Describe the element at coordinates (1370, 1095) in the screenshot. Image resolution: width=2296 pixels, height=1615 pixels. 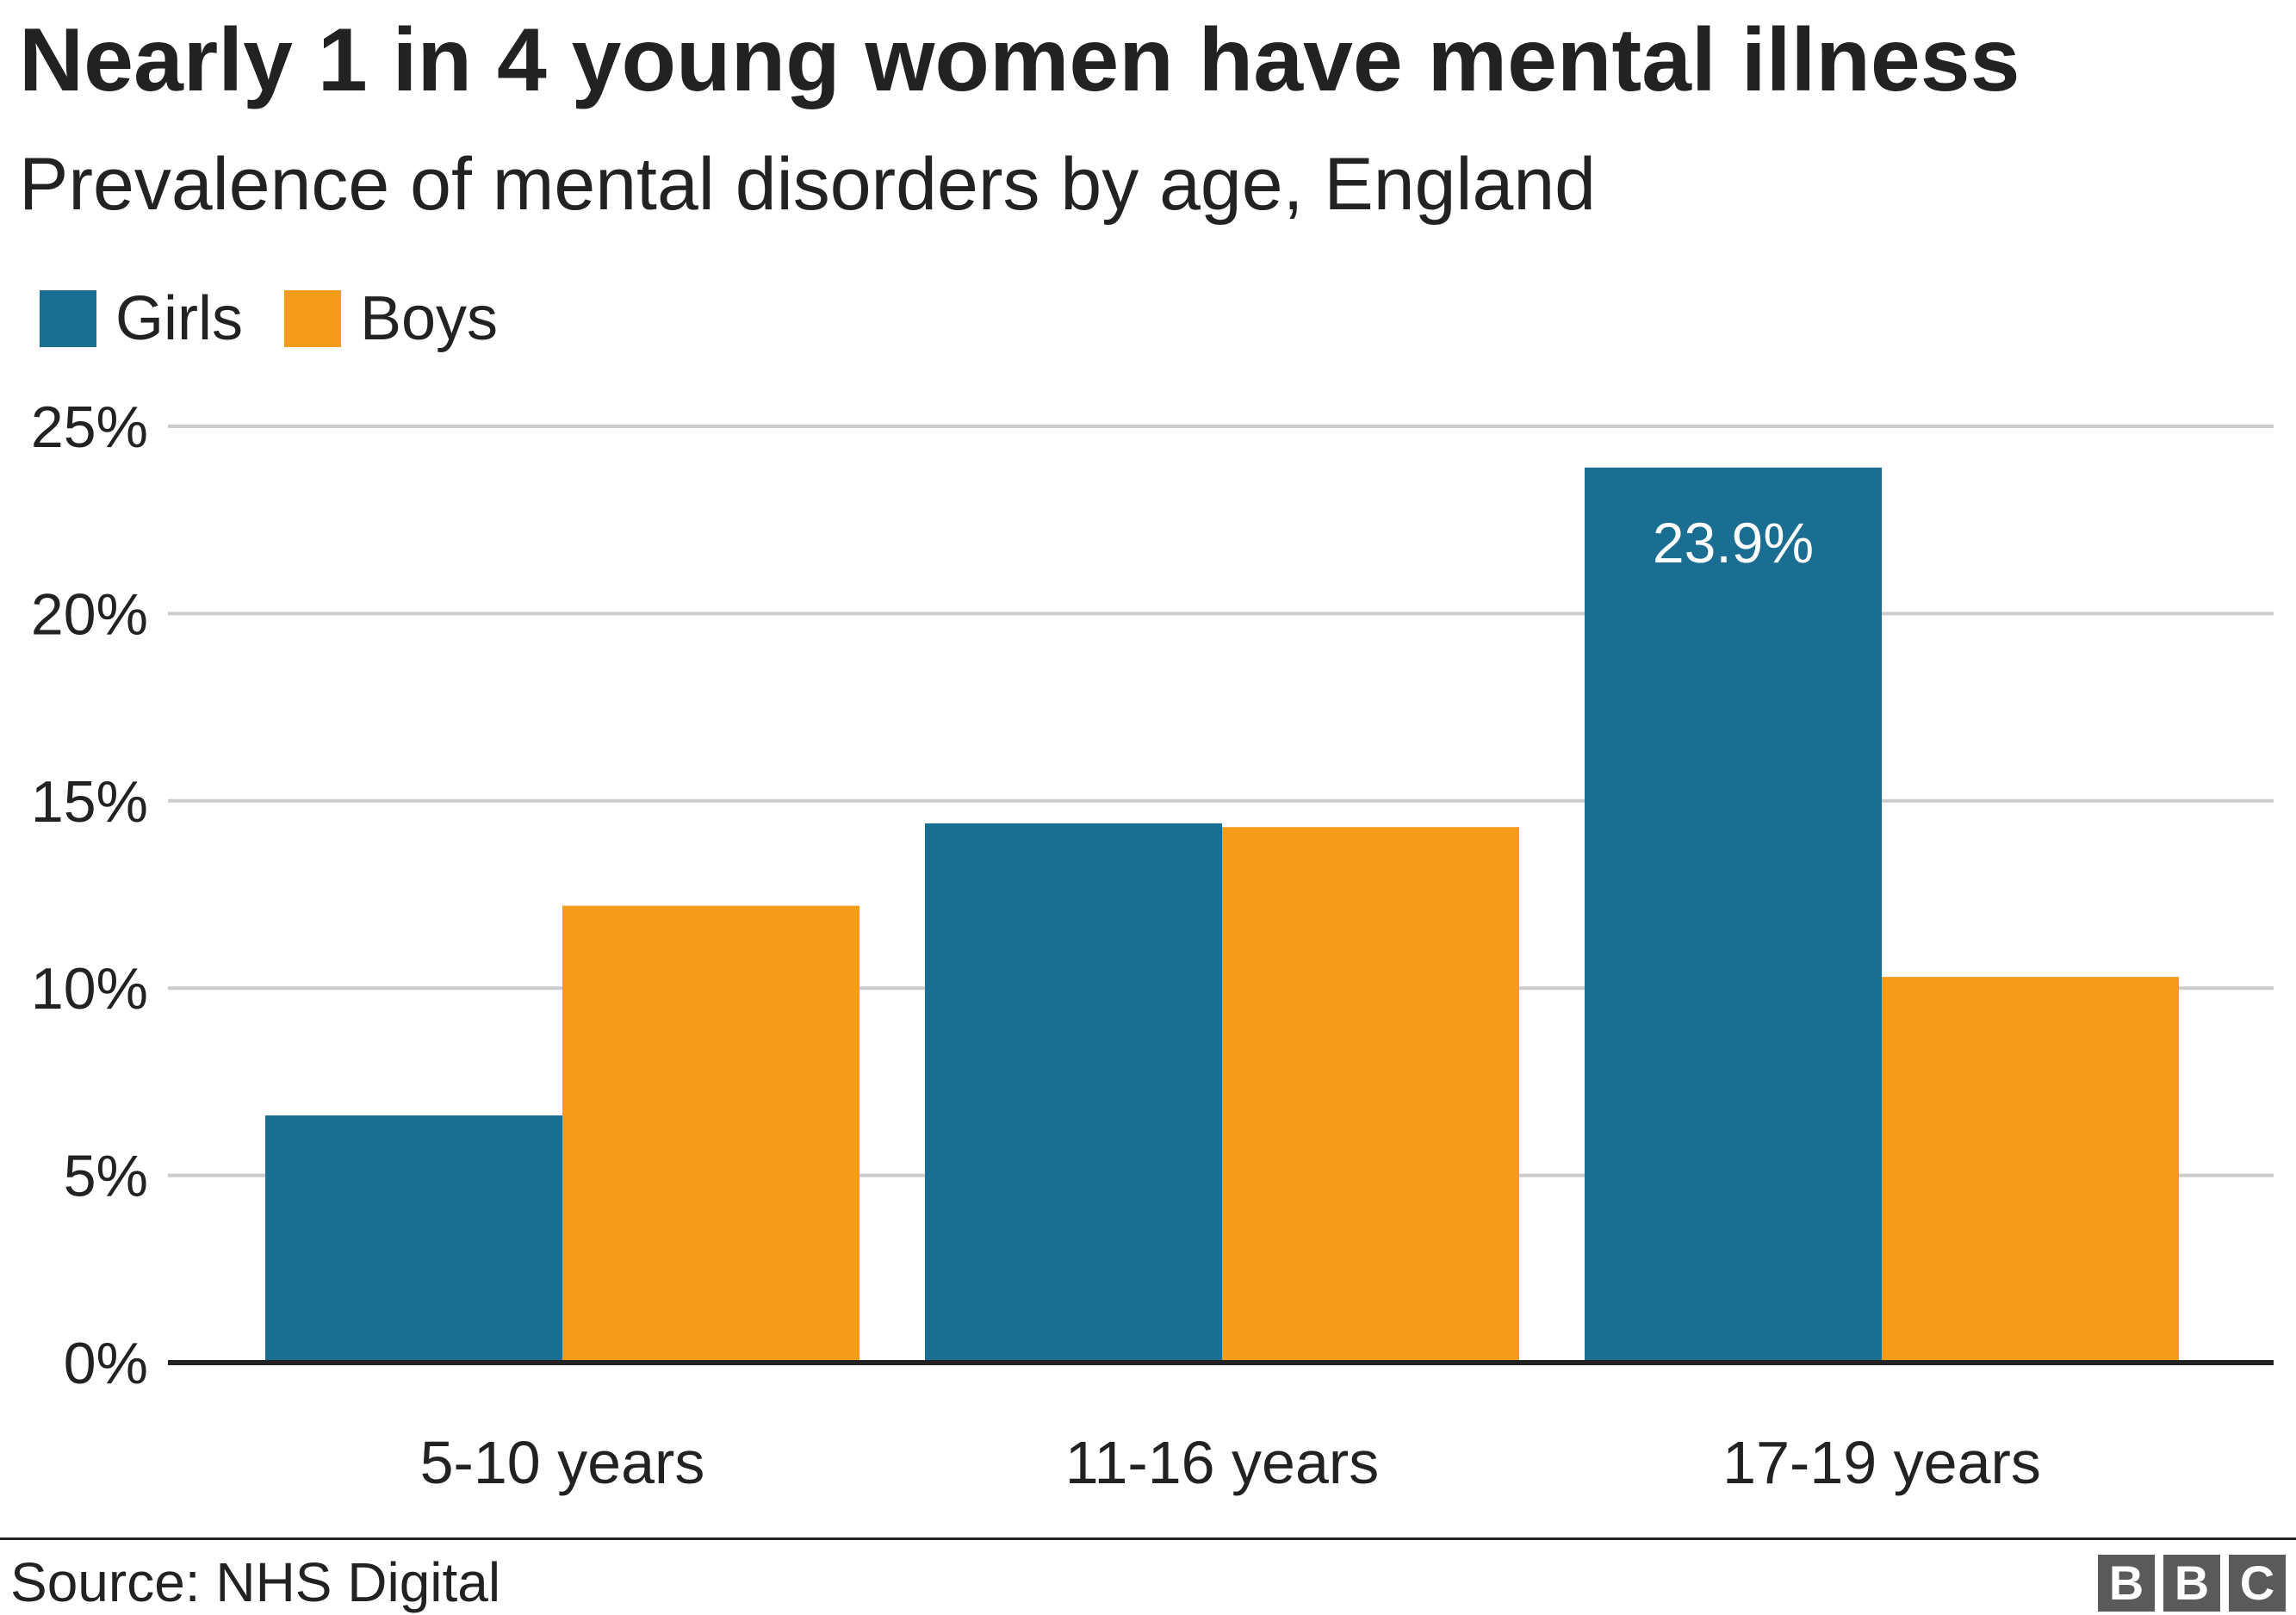
I see `bar-boys-11-16-years` at that location.